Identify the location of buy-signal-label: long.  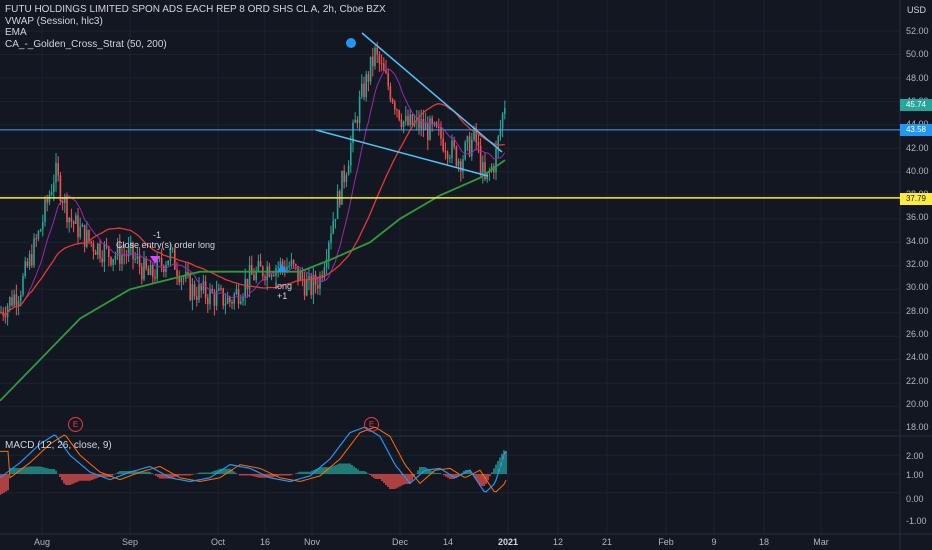
(284, 286).